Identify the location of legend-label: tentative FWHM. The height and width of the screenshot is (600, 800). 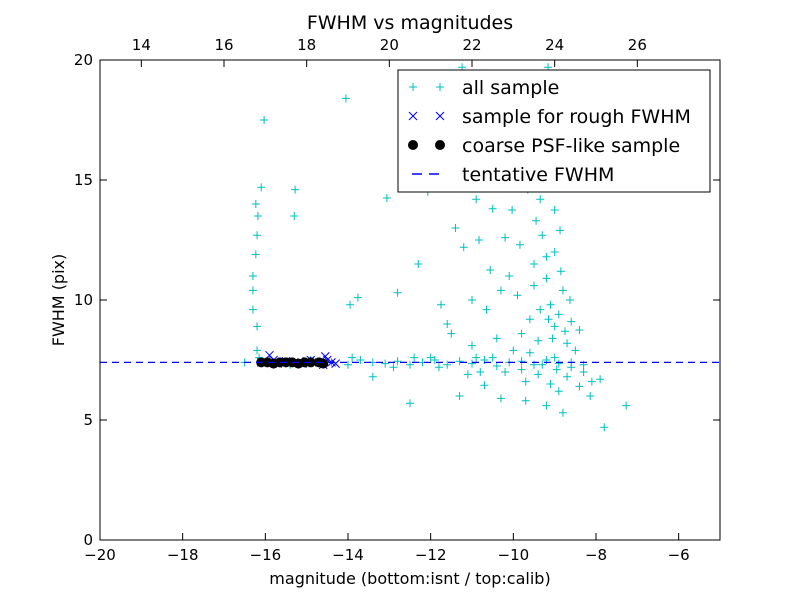
(538, 175).